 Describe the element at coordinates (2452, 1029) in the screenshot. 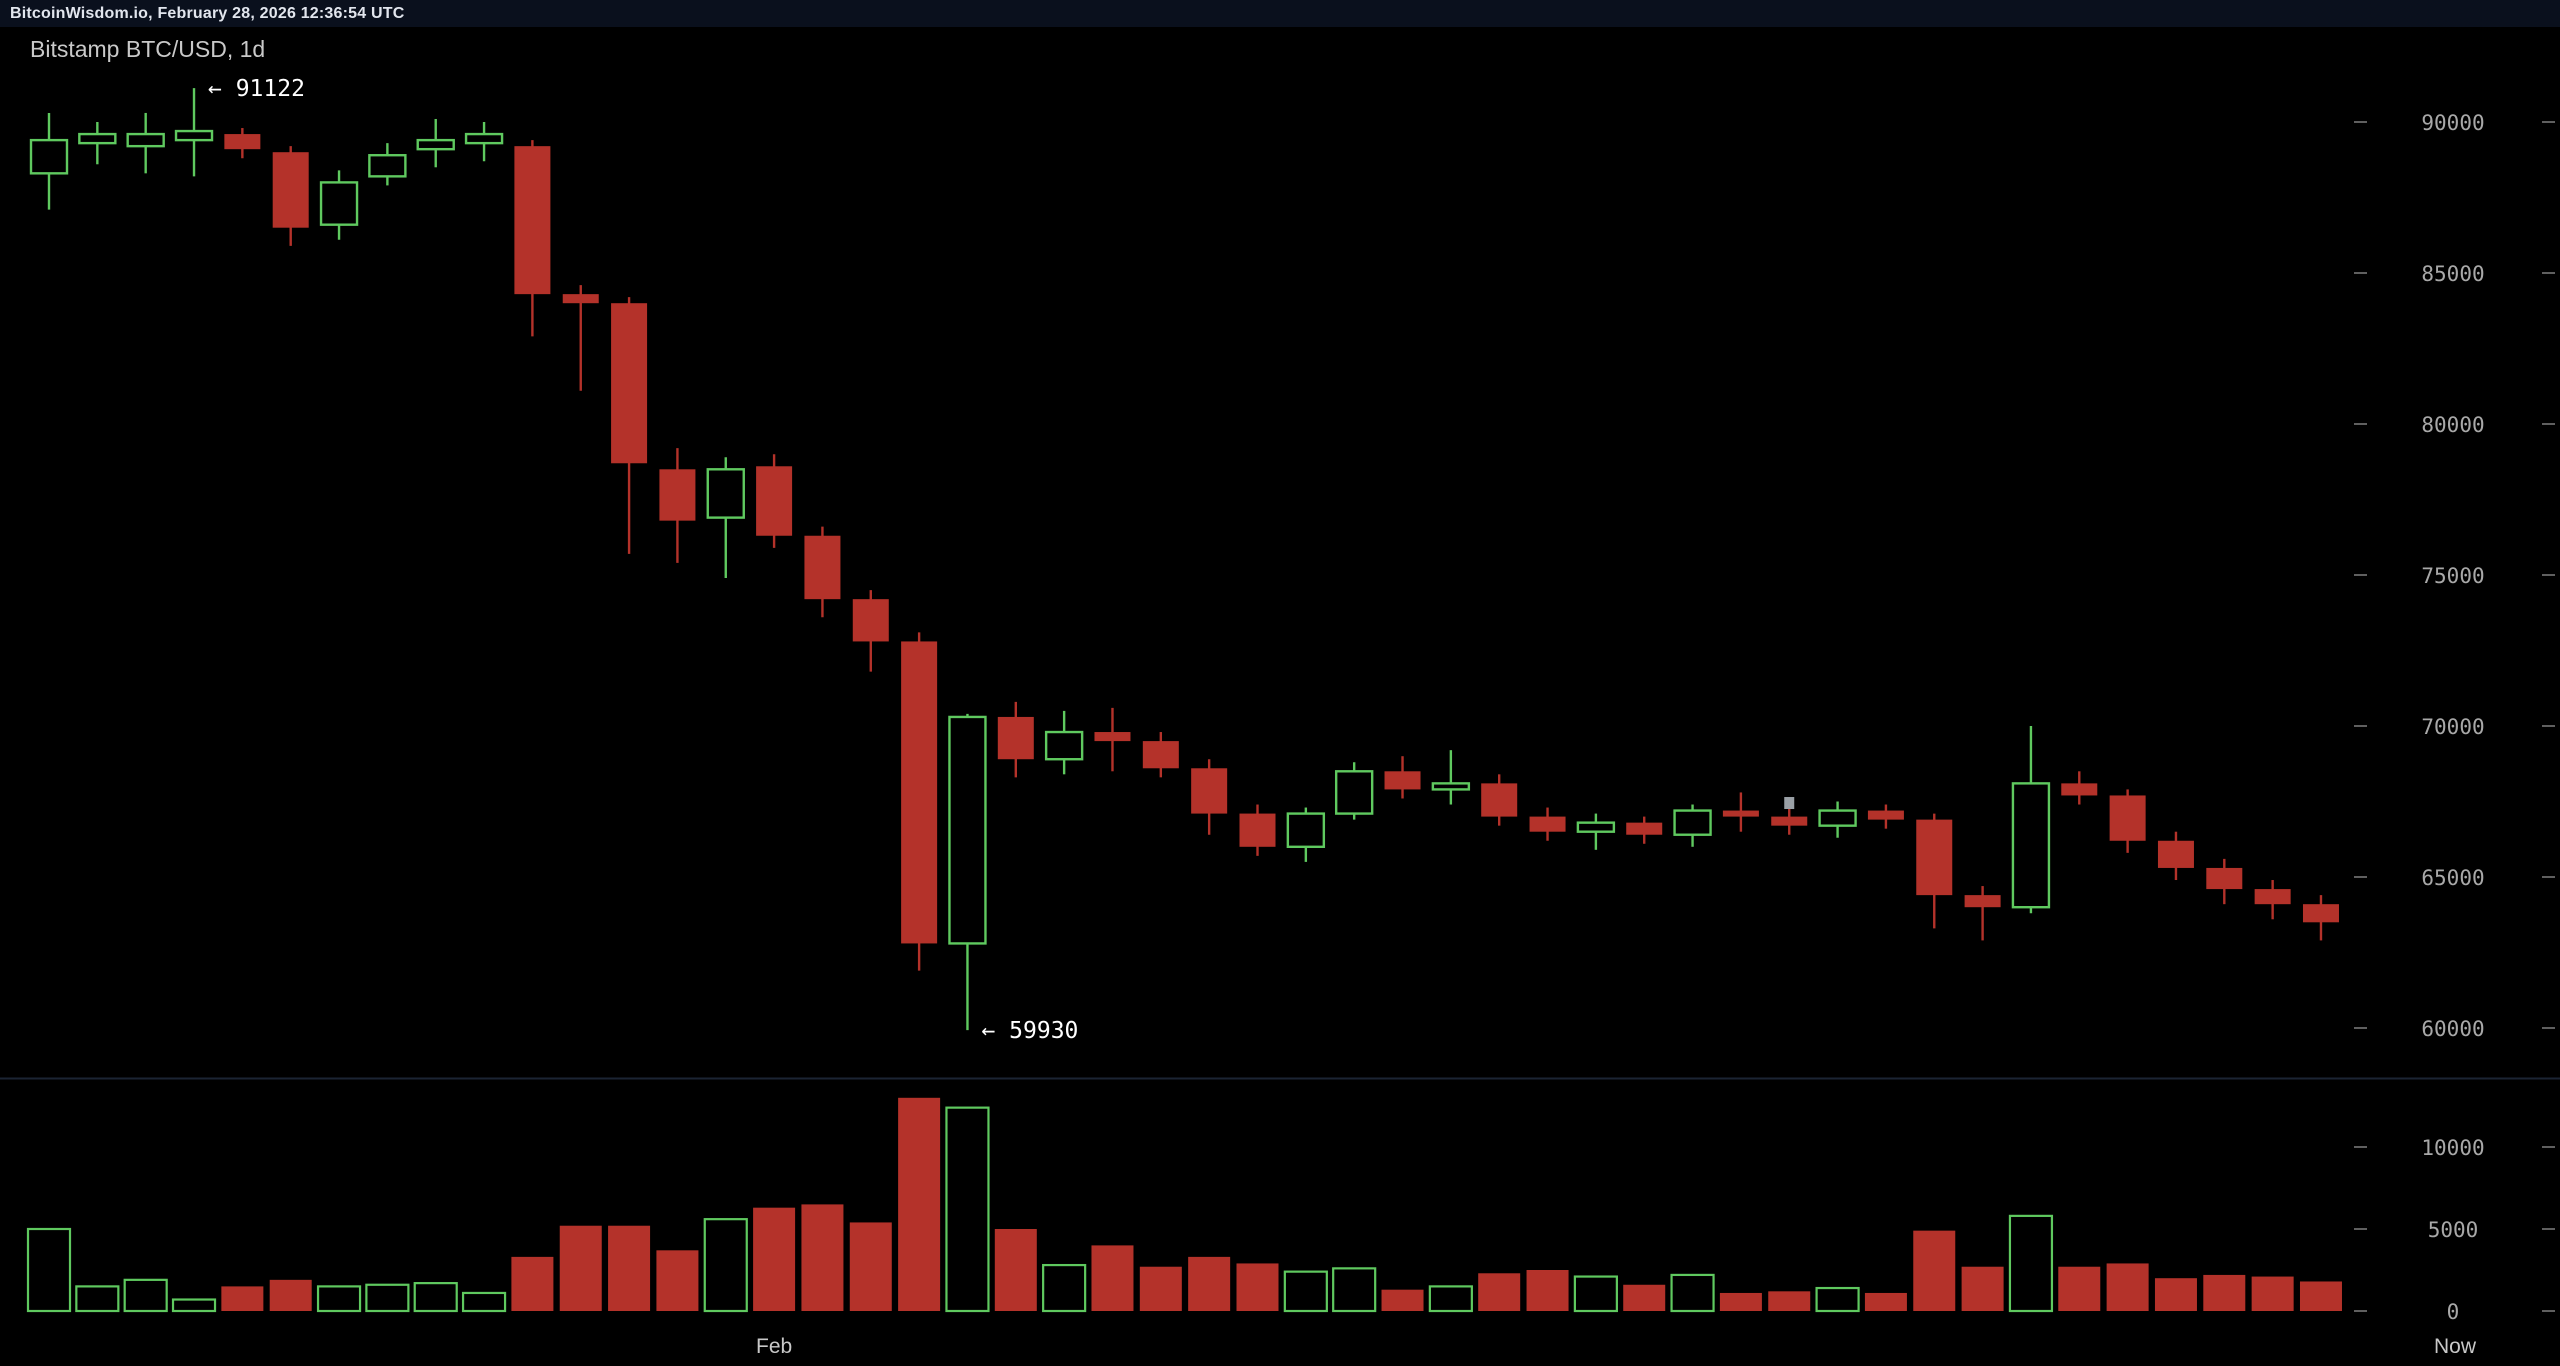

I see `price-tick-label: 60000` at that location.